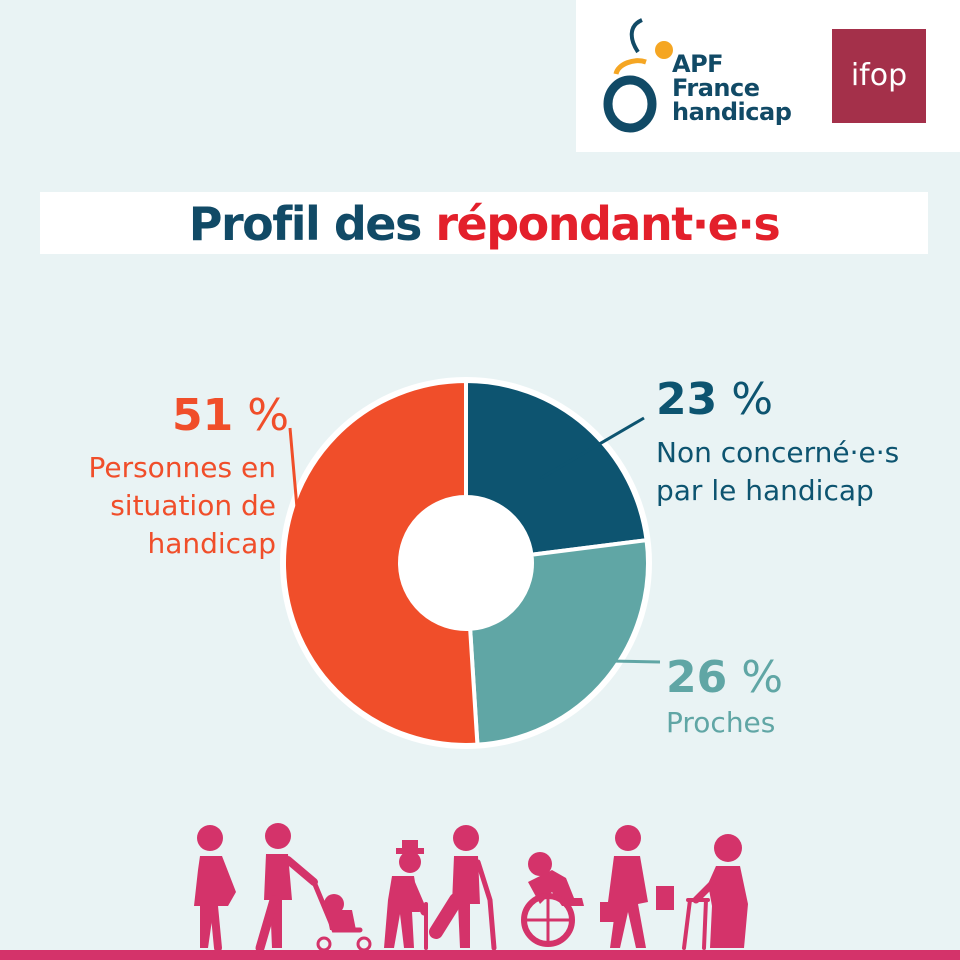  I want to click on pct-number: 26, so click(697, 677).